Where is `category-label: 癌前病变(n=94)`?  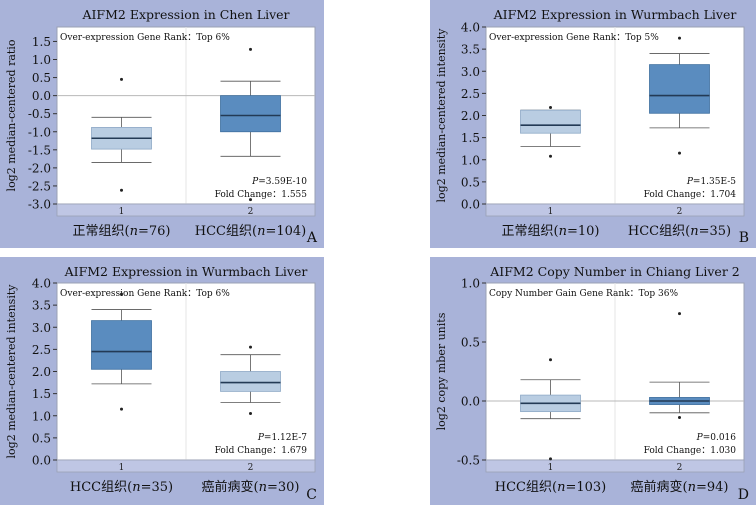 category-label: 癌前病变(n=94) is located at coordinates (680, 487).